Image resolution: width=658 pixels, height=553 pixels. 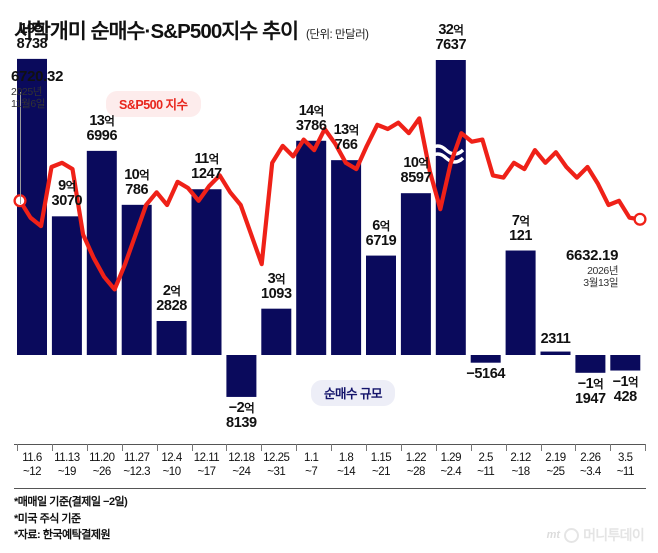 What do you see at coordinates (446, 154) in the screenshot?
I see `axis-break-icon` at bounding box center [446, 154].